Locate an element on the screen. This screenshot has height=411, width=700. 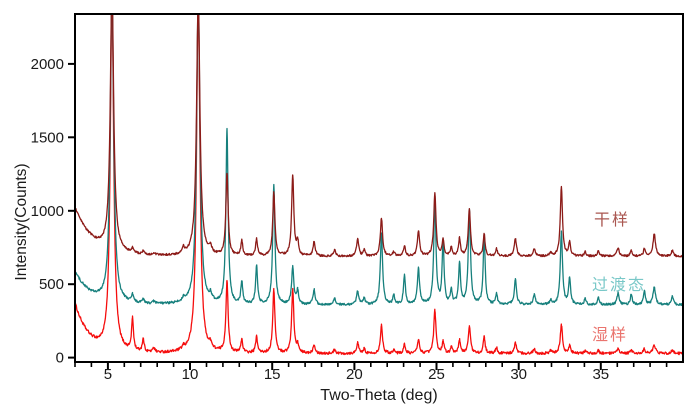
legend-wet-sample: 湿样 is located at coordinates (610, 335).